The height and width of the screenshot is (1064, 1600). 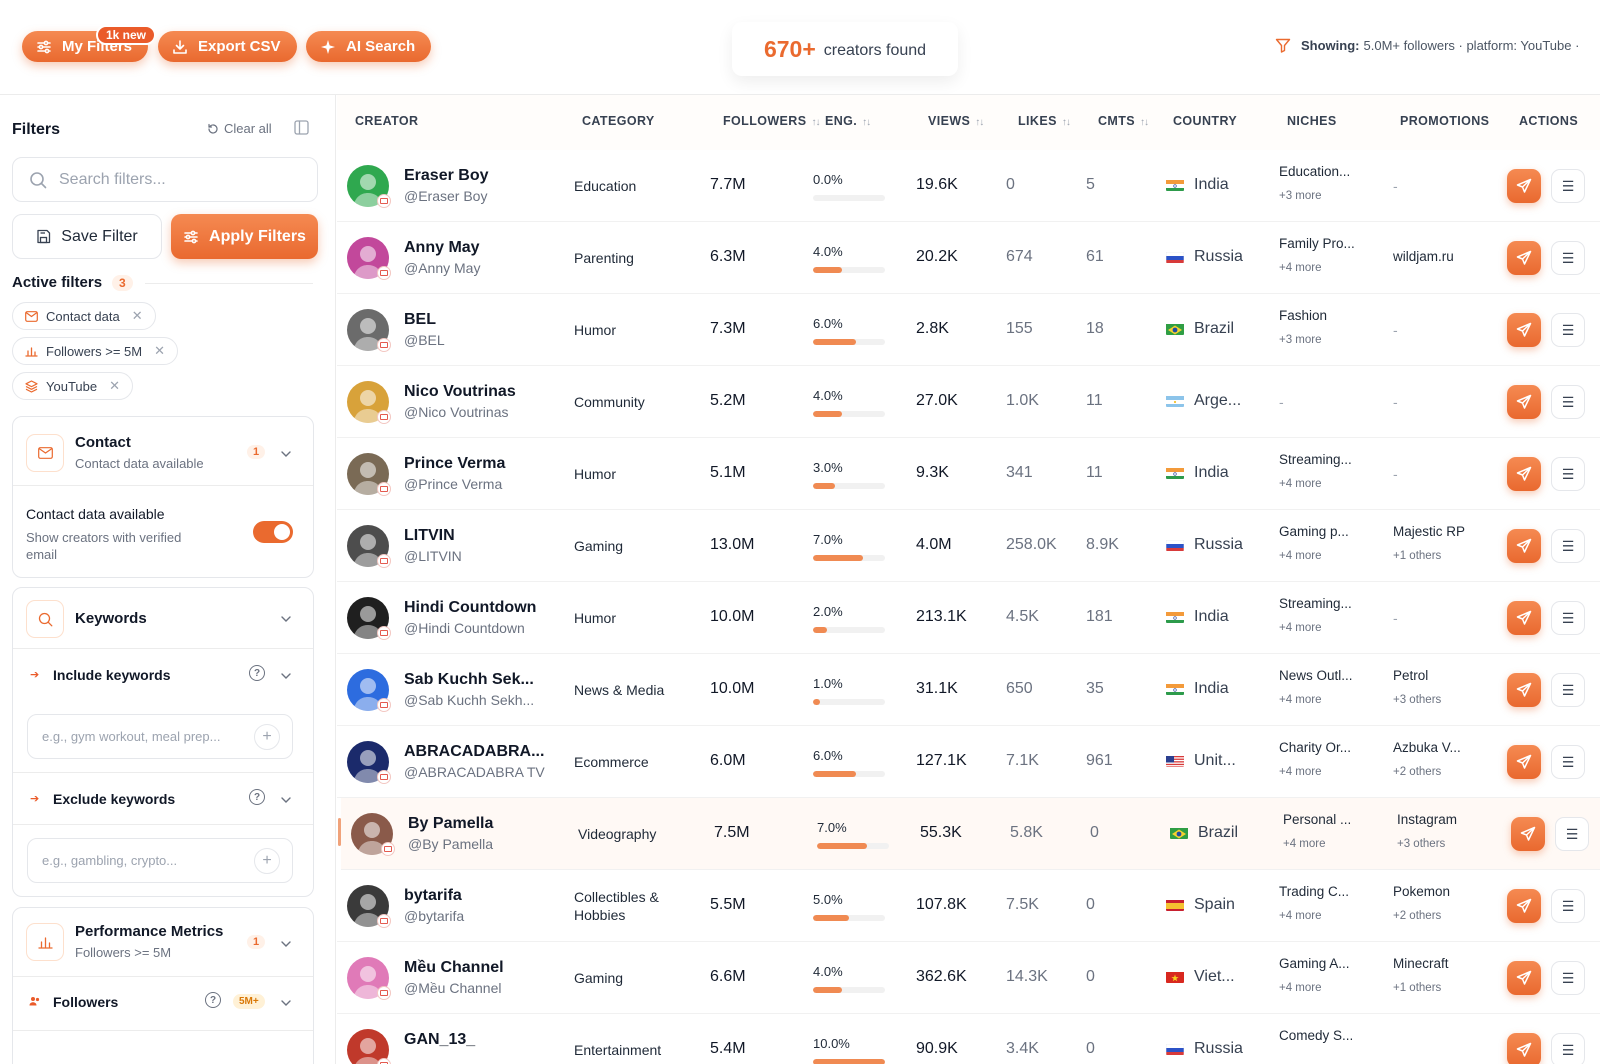 I want to click on creator-name: BEL, so click(x=420, y=319).